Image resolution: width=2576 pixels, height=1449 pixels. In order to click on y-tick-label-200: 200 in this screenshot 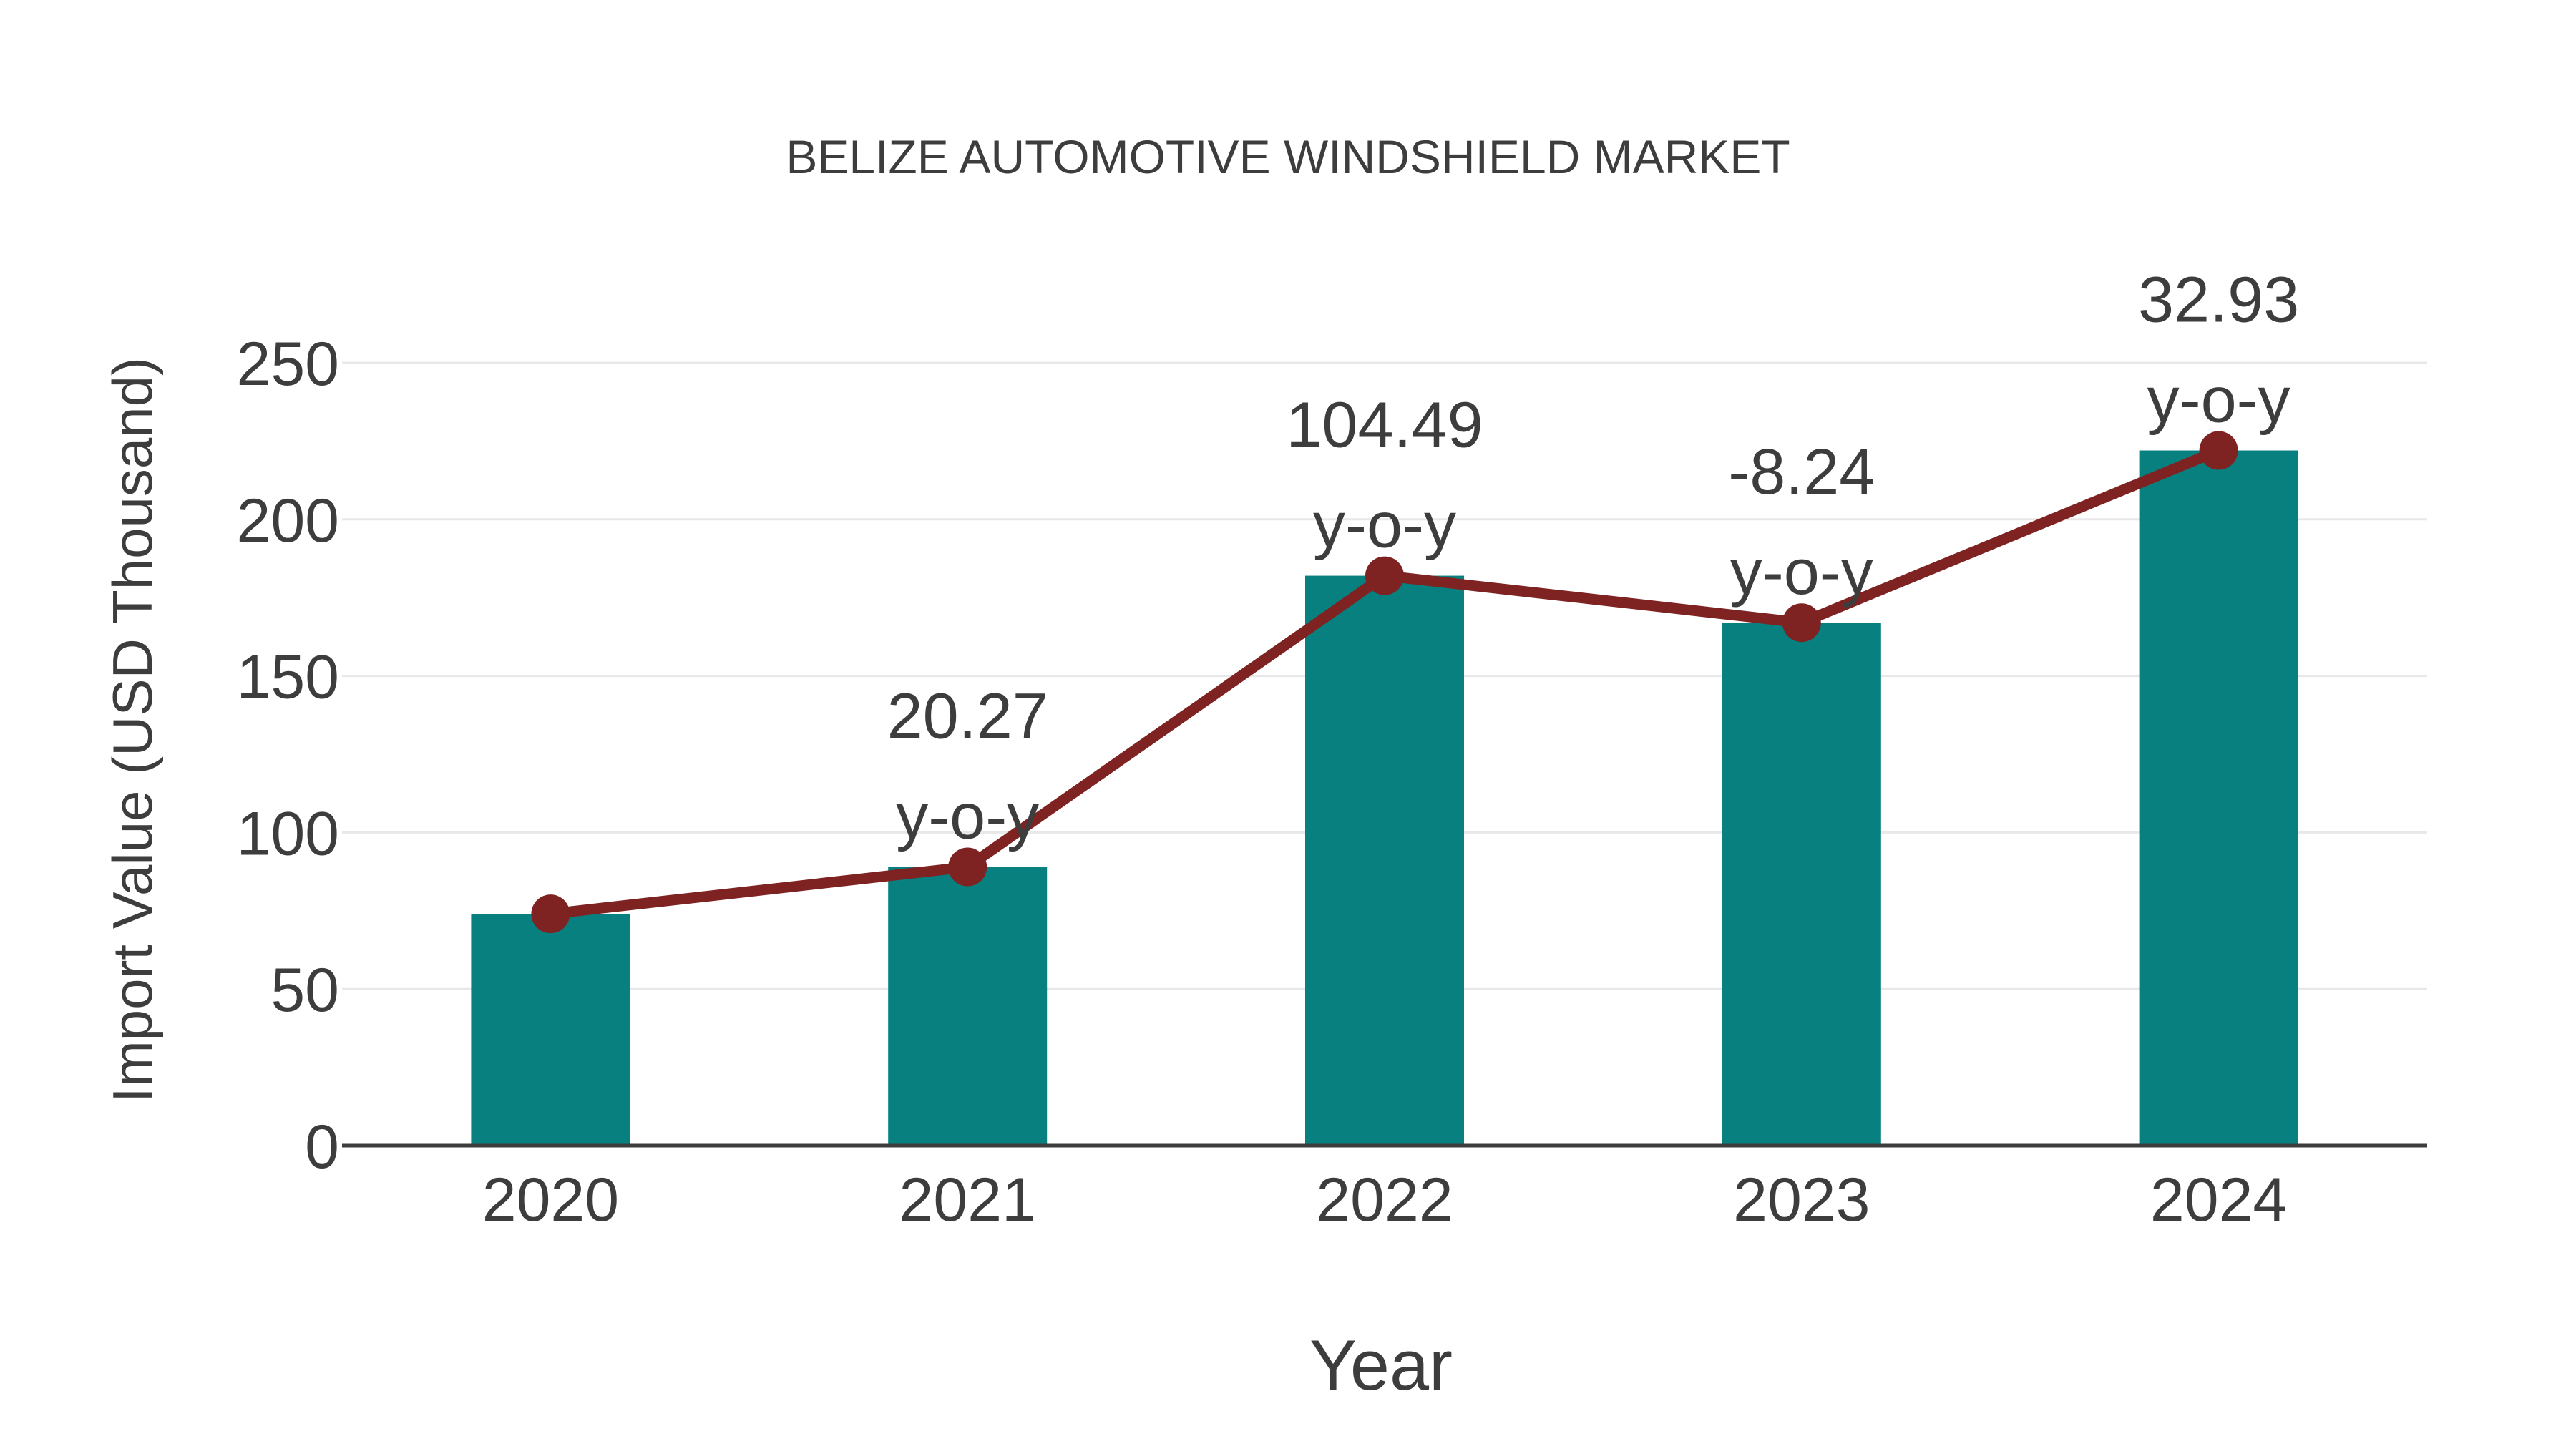, I will do `click(288, 521)`.